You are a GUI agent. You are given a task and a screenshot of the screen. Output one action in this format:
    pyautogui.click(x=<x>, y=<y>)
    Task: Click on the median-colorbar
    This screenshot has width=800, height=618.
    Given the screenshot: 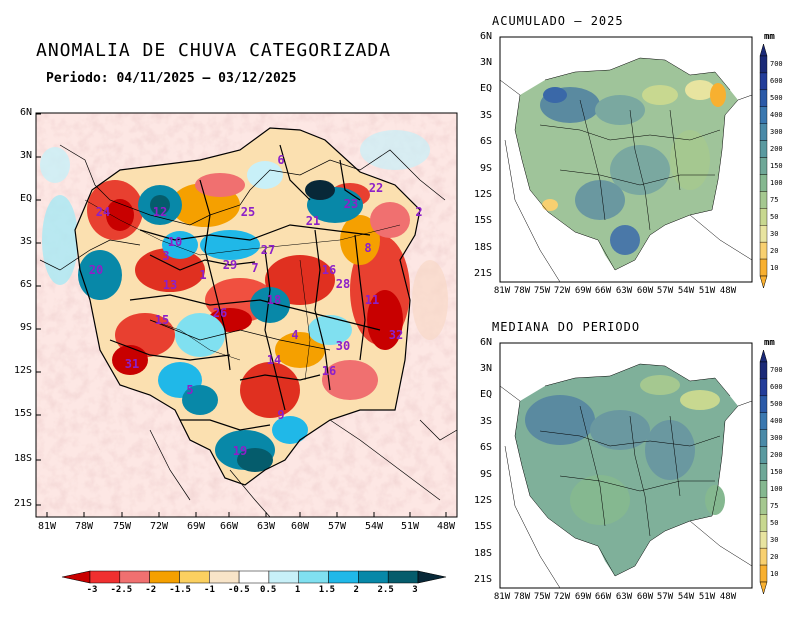 What is the action you would take?
    pyautogui.click(x=763, y=472)
    